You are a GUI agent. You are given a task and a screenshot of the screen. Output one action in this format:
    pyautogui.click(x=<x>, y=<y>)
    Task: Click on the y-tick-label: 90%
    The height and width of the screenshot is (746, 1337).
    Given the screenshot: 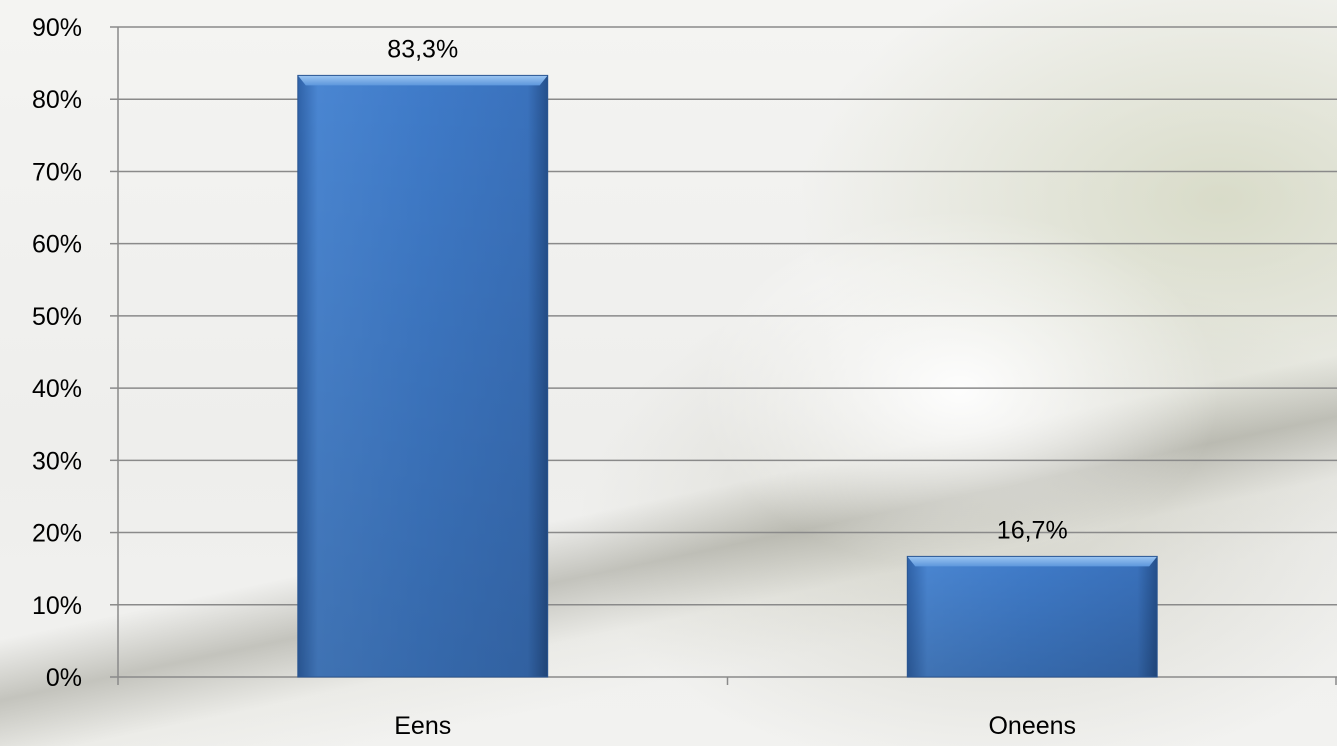 What is the action you would take?
    pyautogui.click(x=57, y=28)
    